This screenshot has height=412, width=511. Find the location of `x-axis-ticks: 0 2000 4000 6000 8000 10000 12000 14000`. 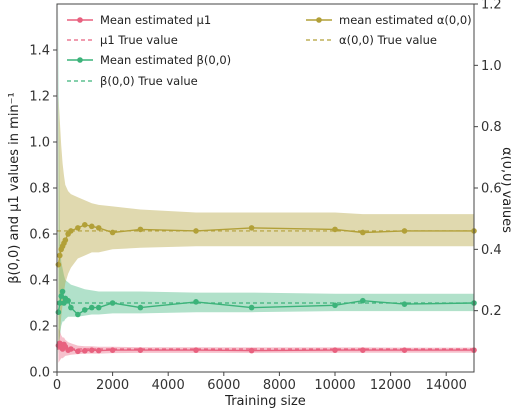

x-axis-ticks: 0 2000 4000 6000 8000 10000 12000 14000 is located at coordinates (260, 382).